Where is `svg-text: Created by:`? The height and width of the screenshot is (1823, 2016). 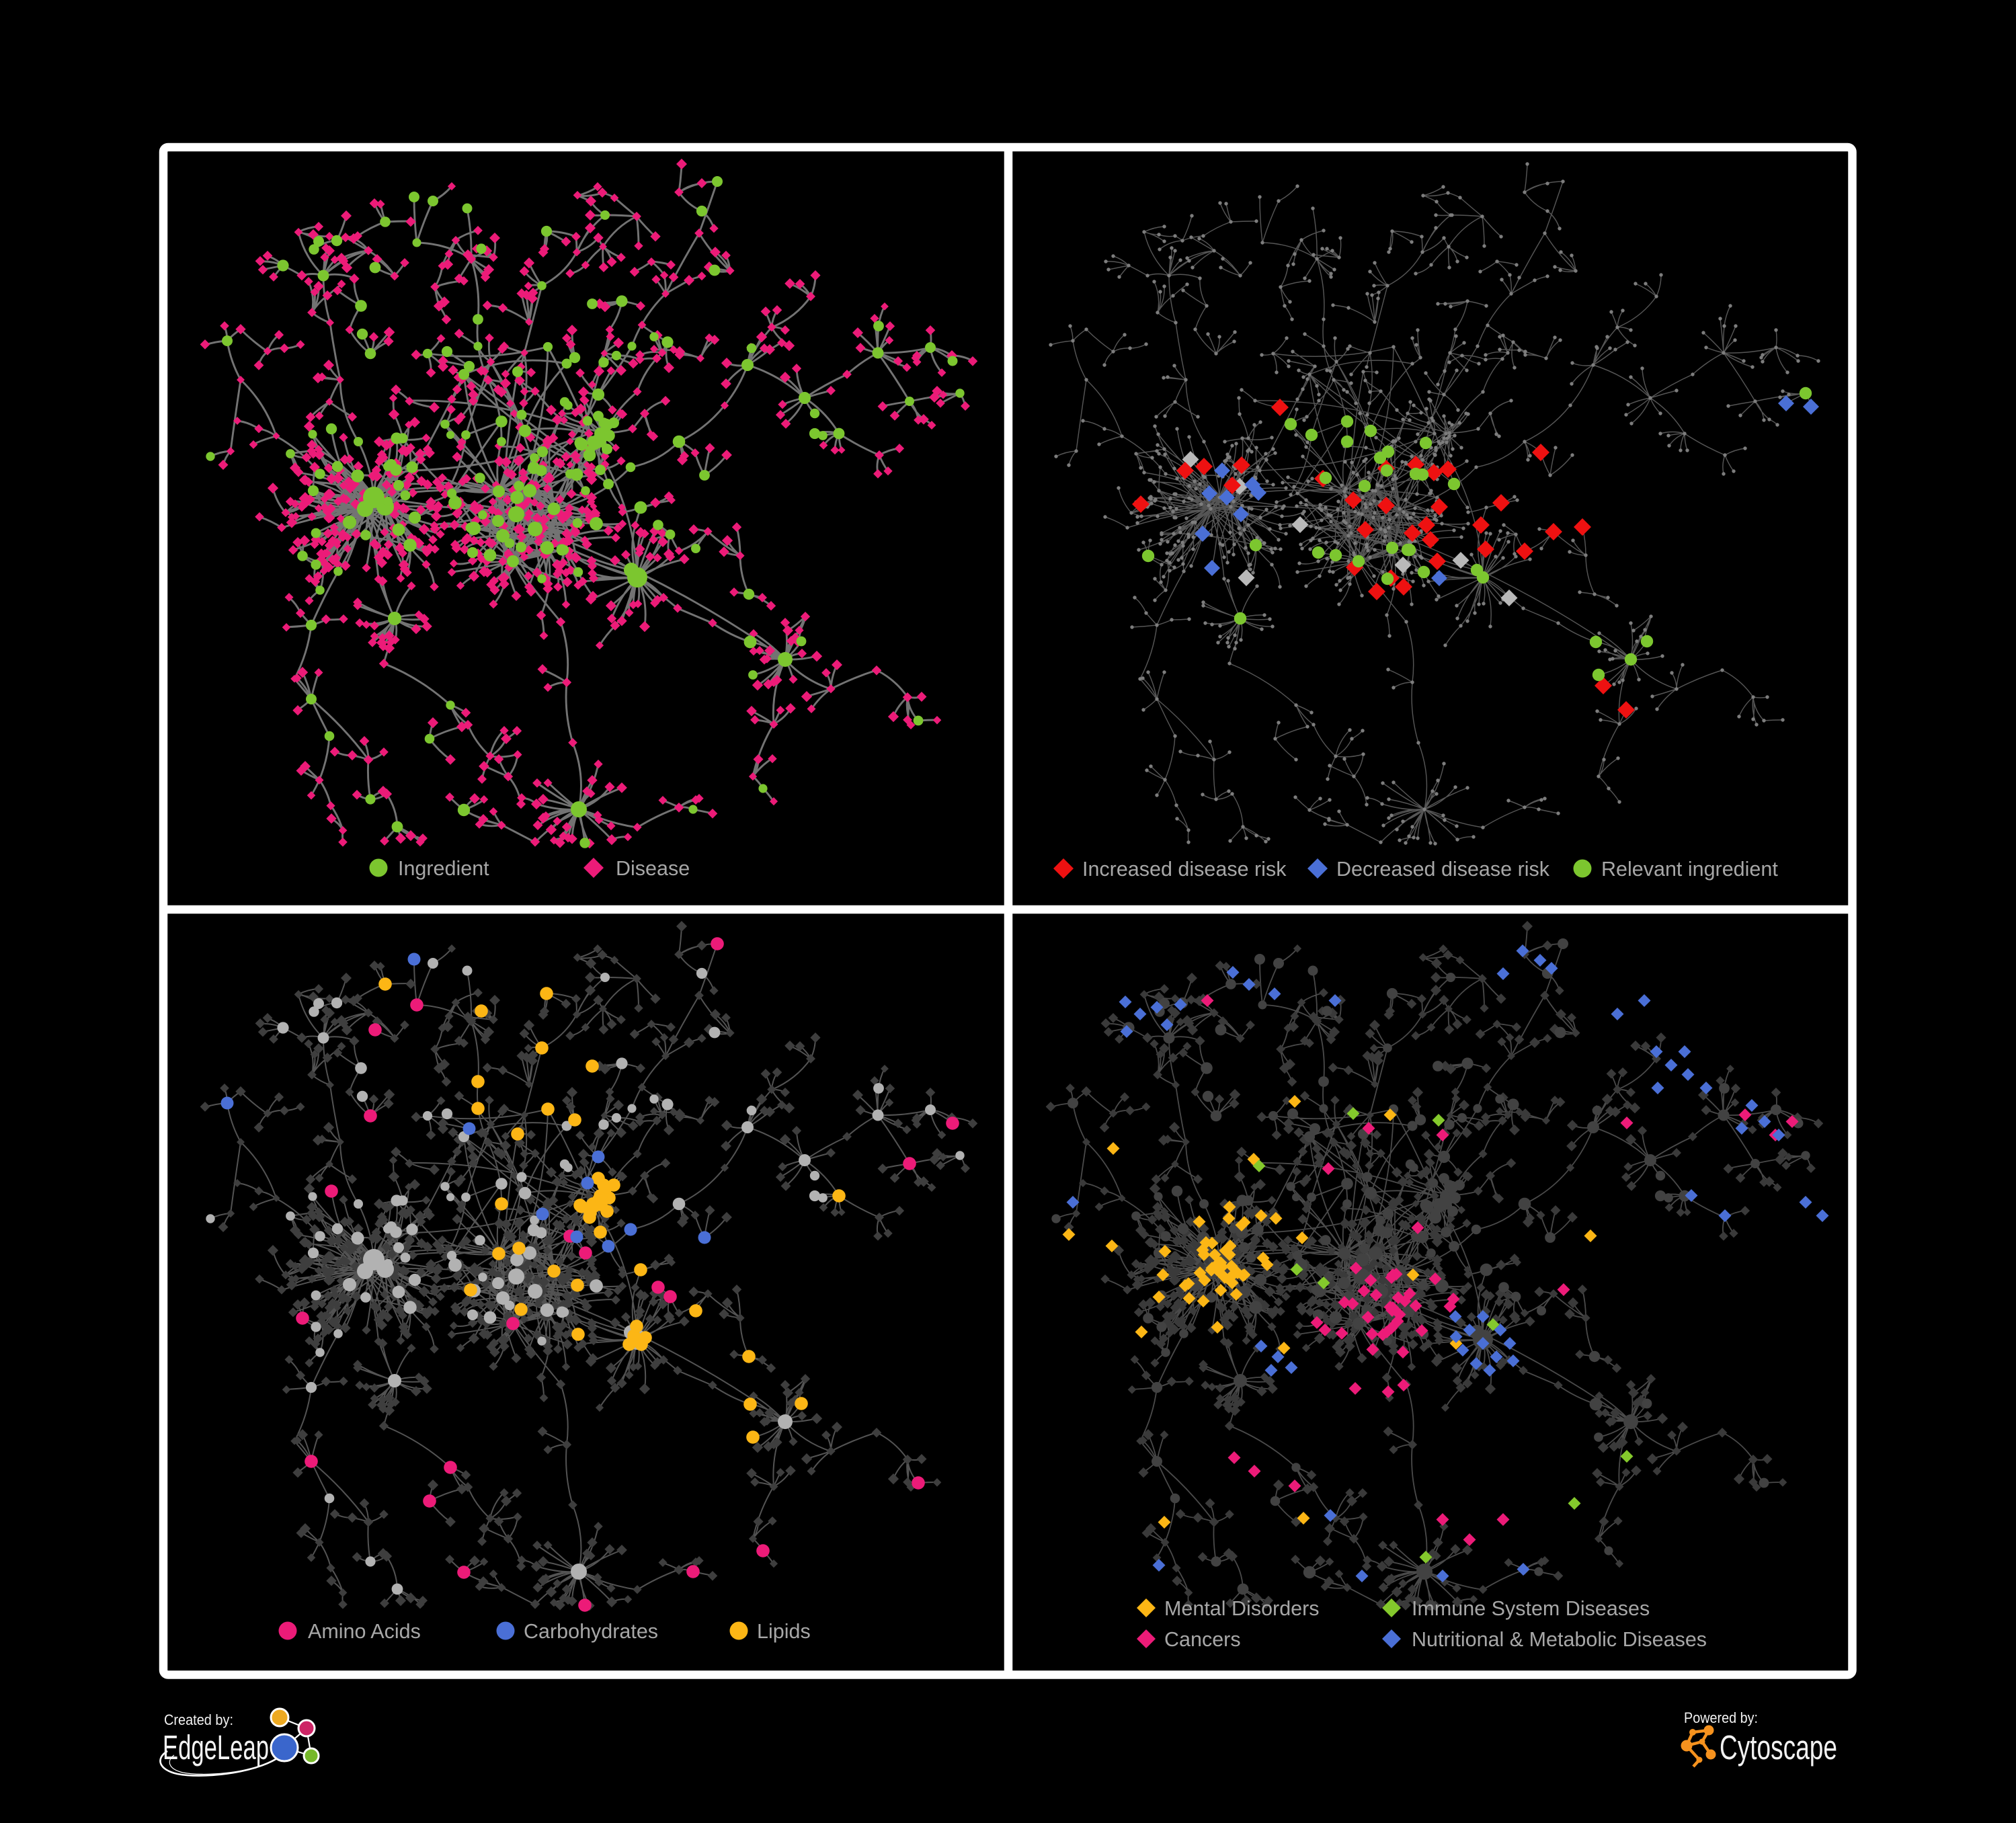
svg-text: Created by: is located at coordinates (198, 1719).